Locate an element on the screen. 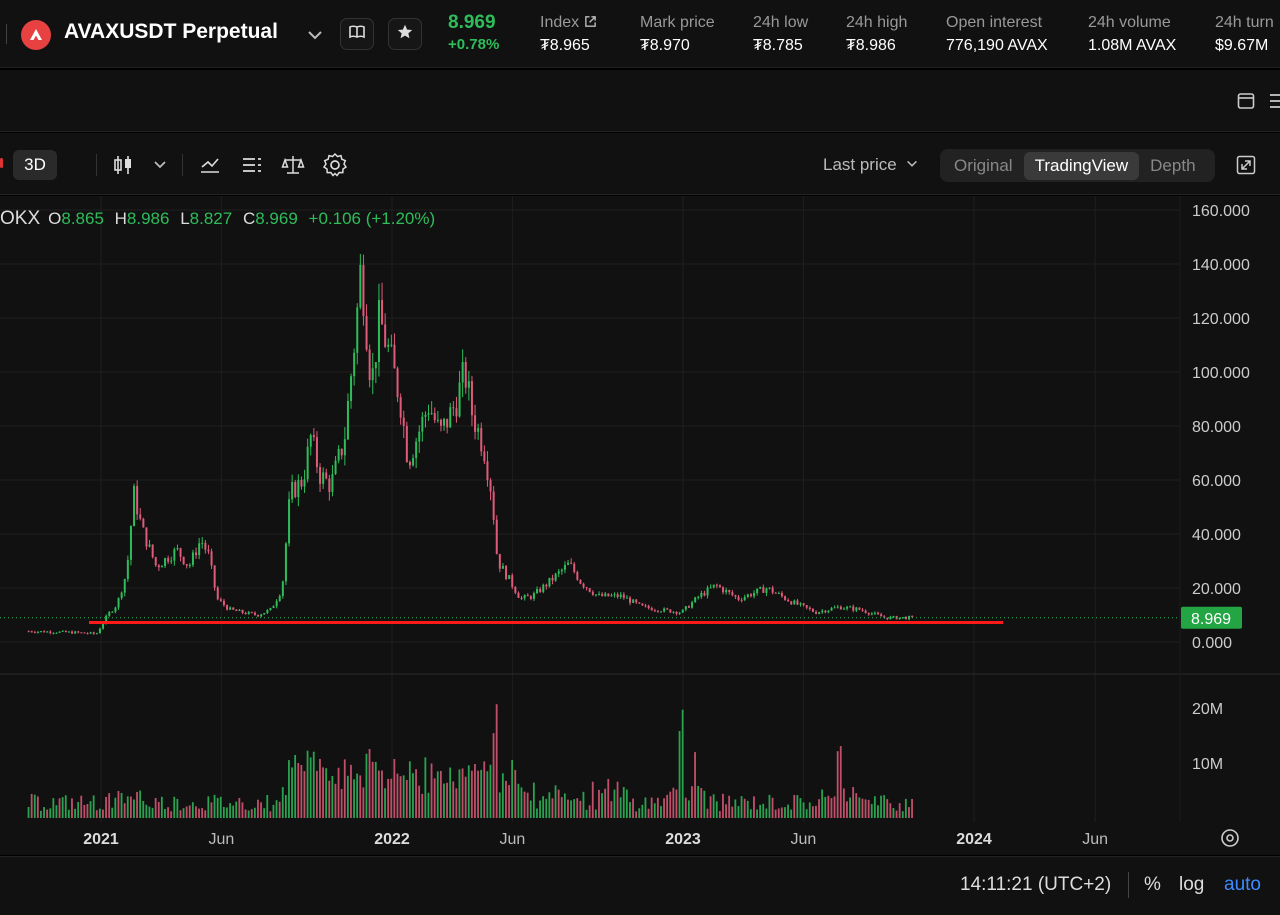 The height and width of the screenshot is (915, 1280). price-type-select: Last price is located at coordinates (871, 165).